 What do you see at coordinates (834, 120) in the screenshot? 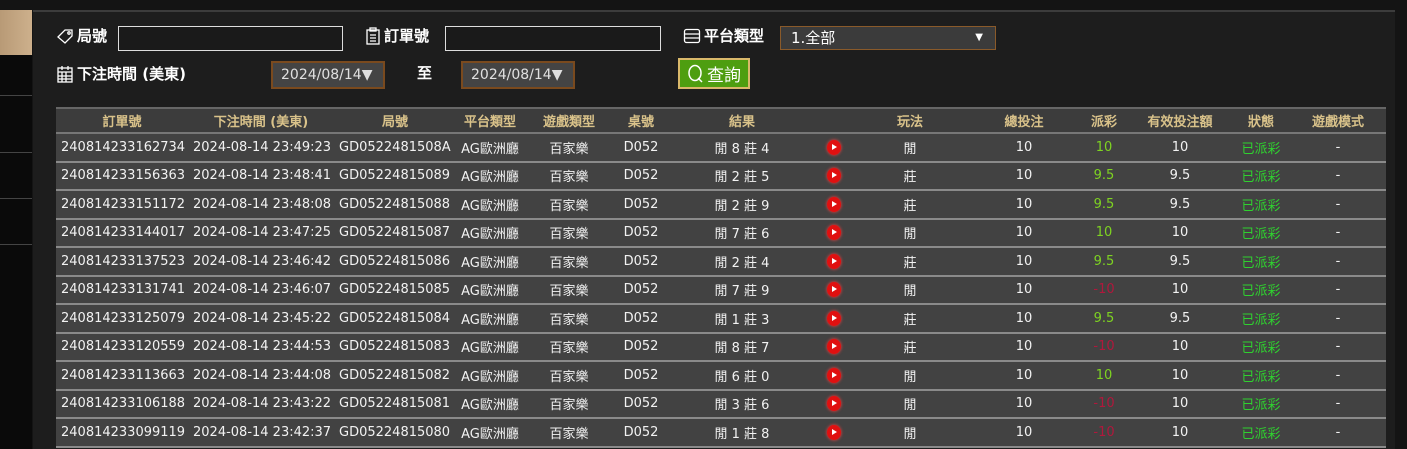
I see `column-header` at bounding box center [834, 120].